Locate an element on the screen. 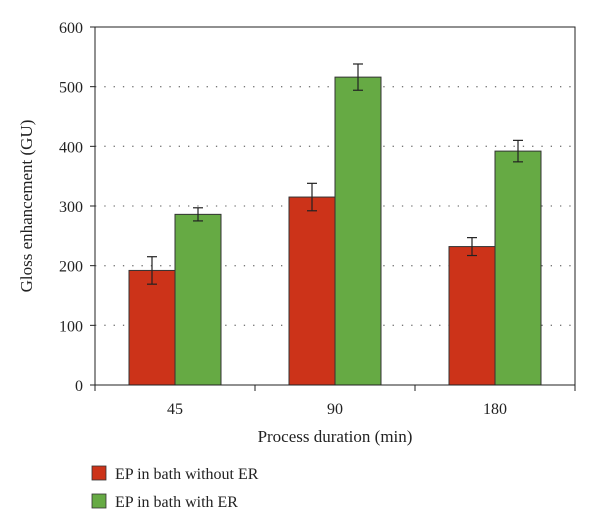 This screenshot has height=529, width=600. x-axis-ticks: 45 90 180 is located at coordinates (335, 401).